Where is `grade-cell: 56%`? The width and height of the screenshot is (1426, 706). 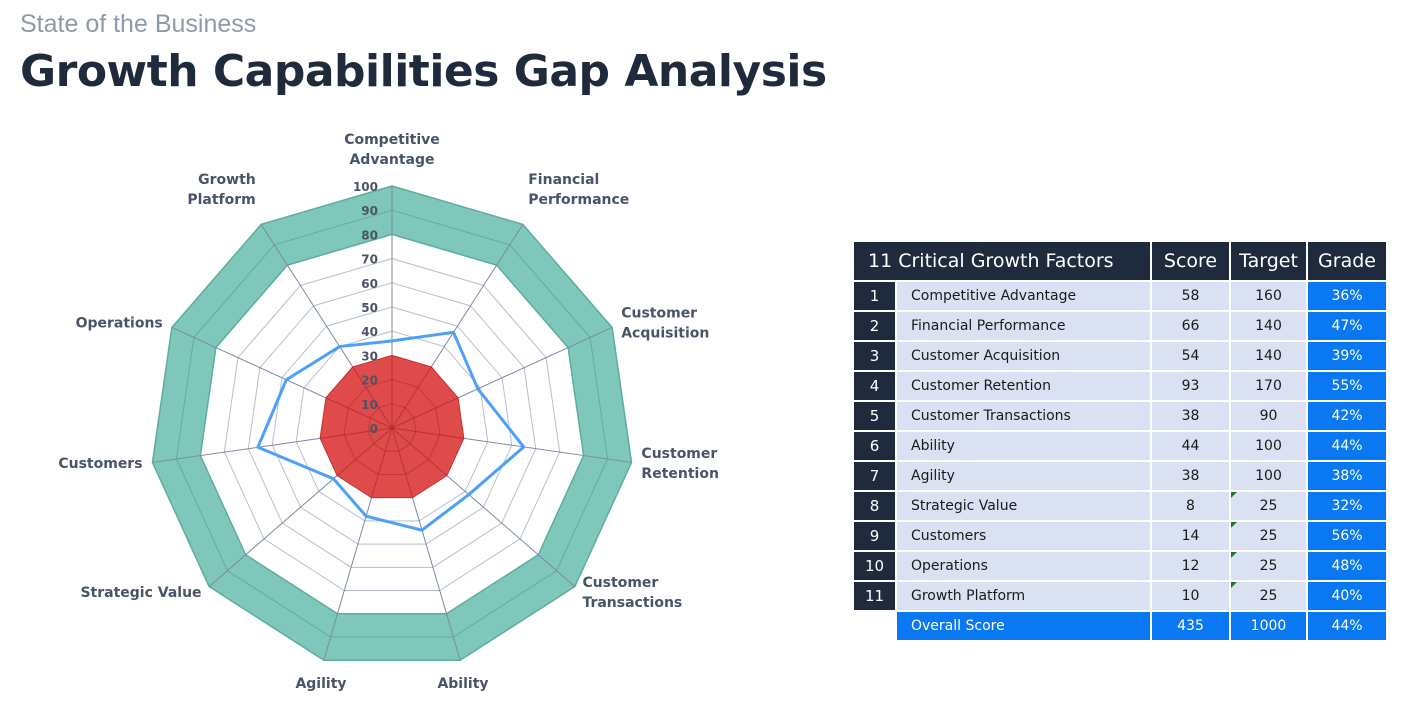
grade-cell: 56% is located at coordinates (1347, 536).